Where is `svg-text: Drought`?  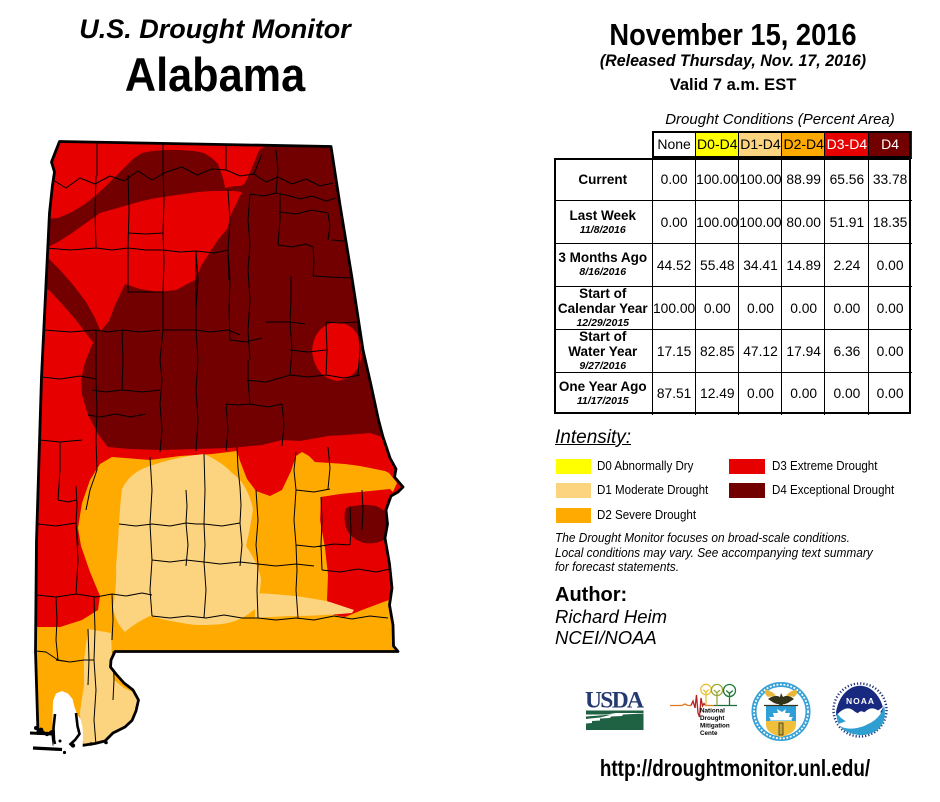 svg-text: Drought is located at coordinates (712, 718).